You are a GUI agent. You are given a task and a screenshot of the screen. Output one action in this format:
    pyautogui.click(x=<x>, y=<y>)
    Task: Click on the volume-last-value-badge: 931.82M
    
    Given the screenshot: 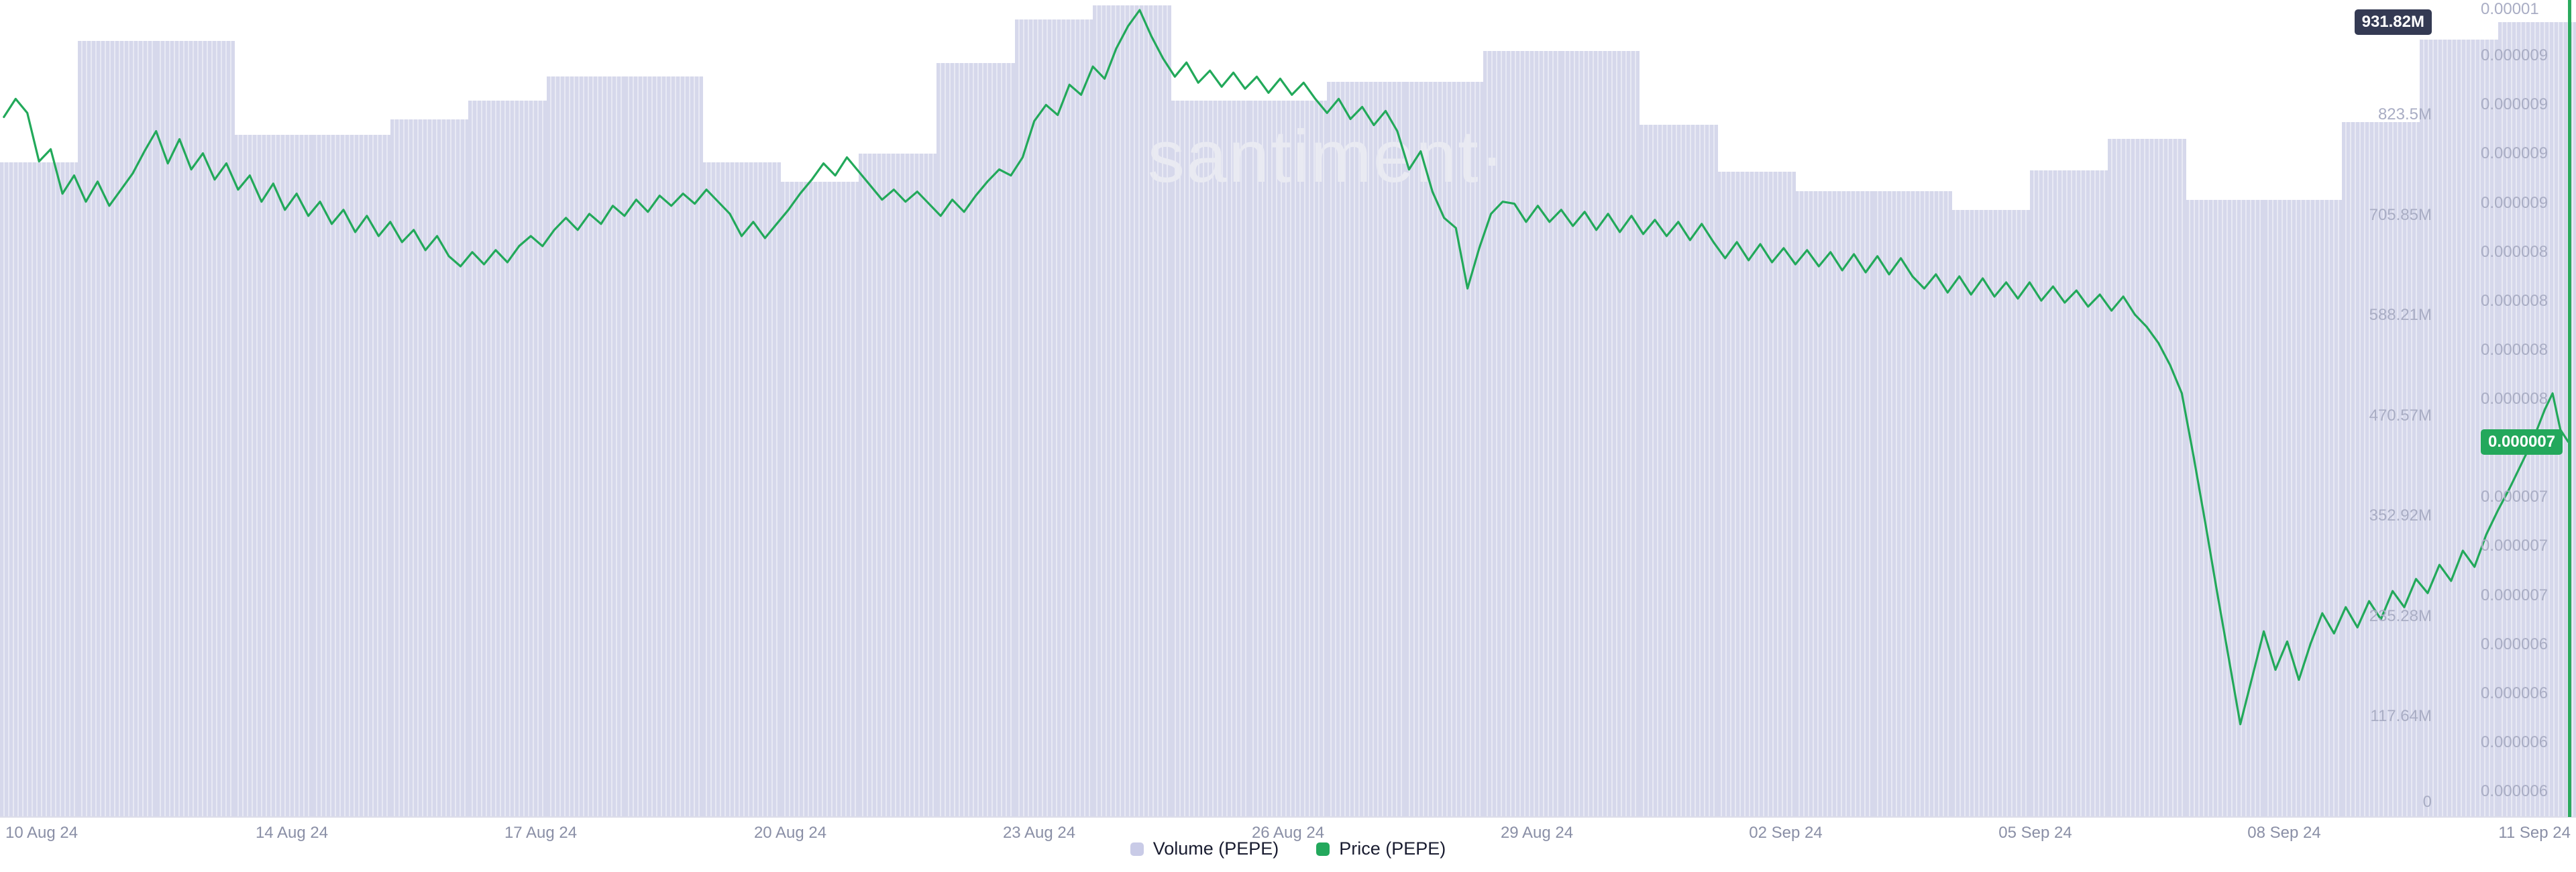 What is the action you would take?
    pyautogui.click(x=2393, y=22)
    